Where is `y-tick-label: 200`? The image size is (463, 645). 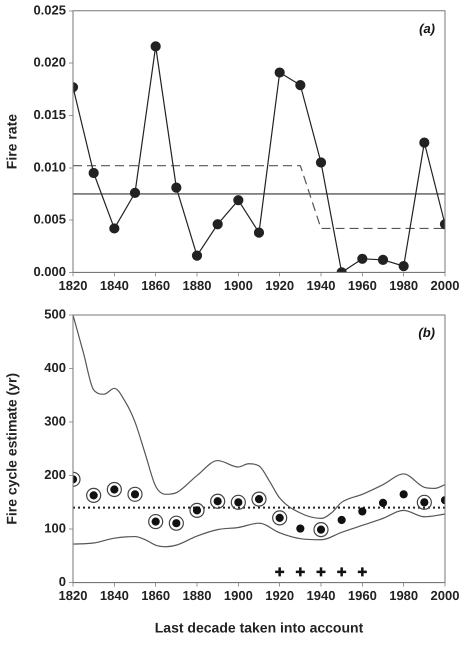 y-tick-label: 200 is located at coordinates (55, 474).